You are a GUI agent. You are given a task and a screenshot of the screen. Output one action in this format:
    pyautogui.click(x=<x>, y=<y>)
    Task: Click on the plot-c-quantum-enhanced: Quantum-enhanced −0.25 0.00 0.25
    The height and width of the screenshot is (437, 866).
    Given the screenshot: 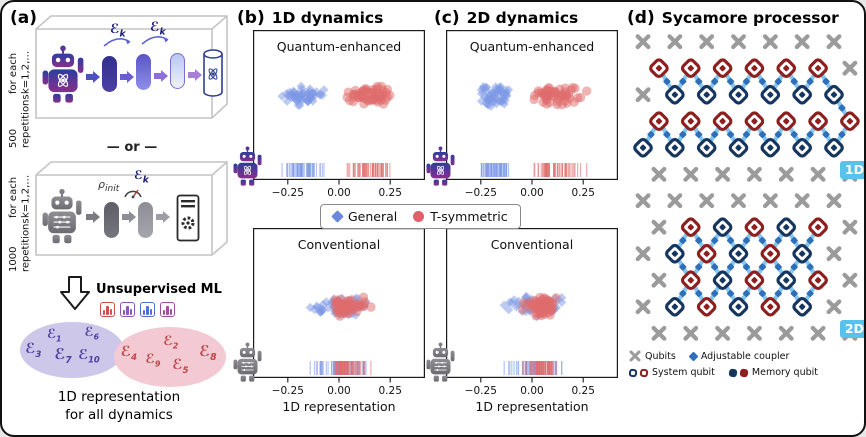 What is the action you would take?
    pyautogui.click(x=522, y=115)
    